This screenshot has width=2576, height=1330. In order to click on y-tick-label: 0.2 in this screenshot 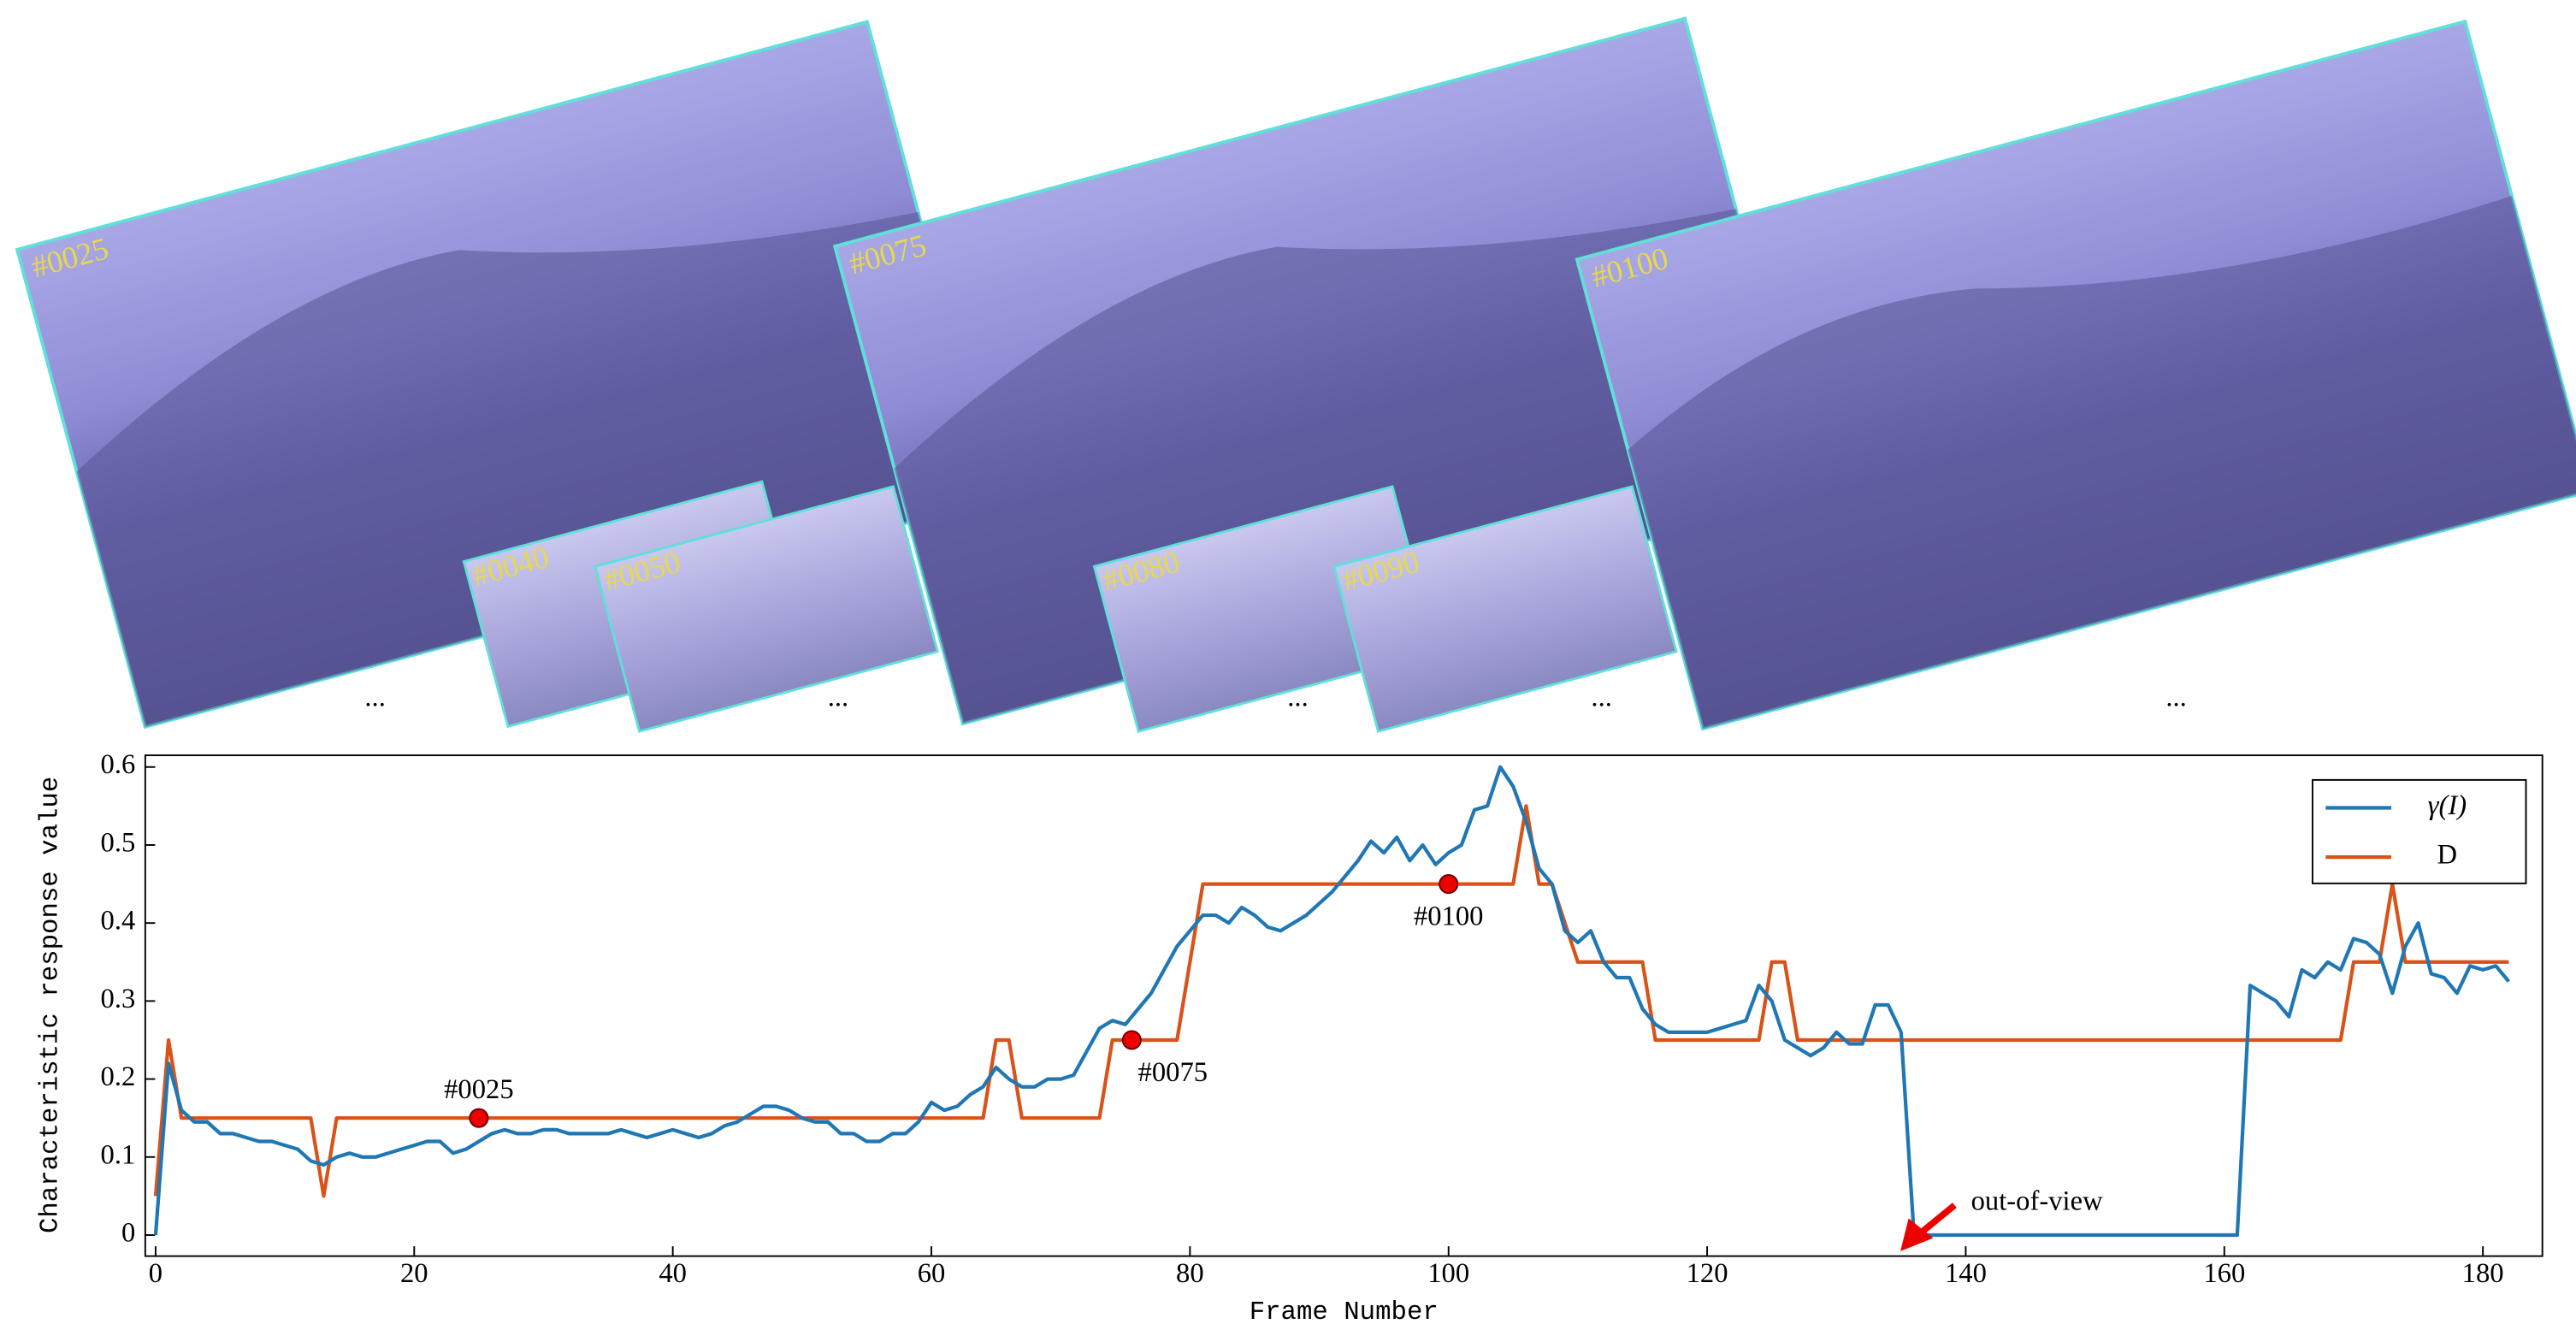, I will do `click(118, 1076)`.